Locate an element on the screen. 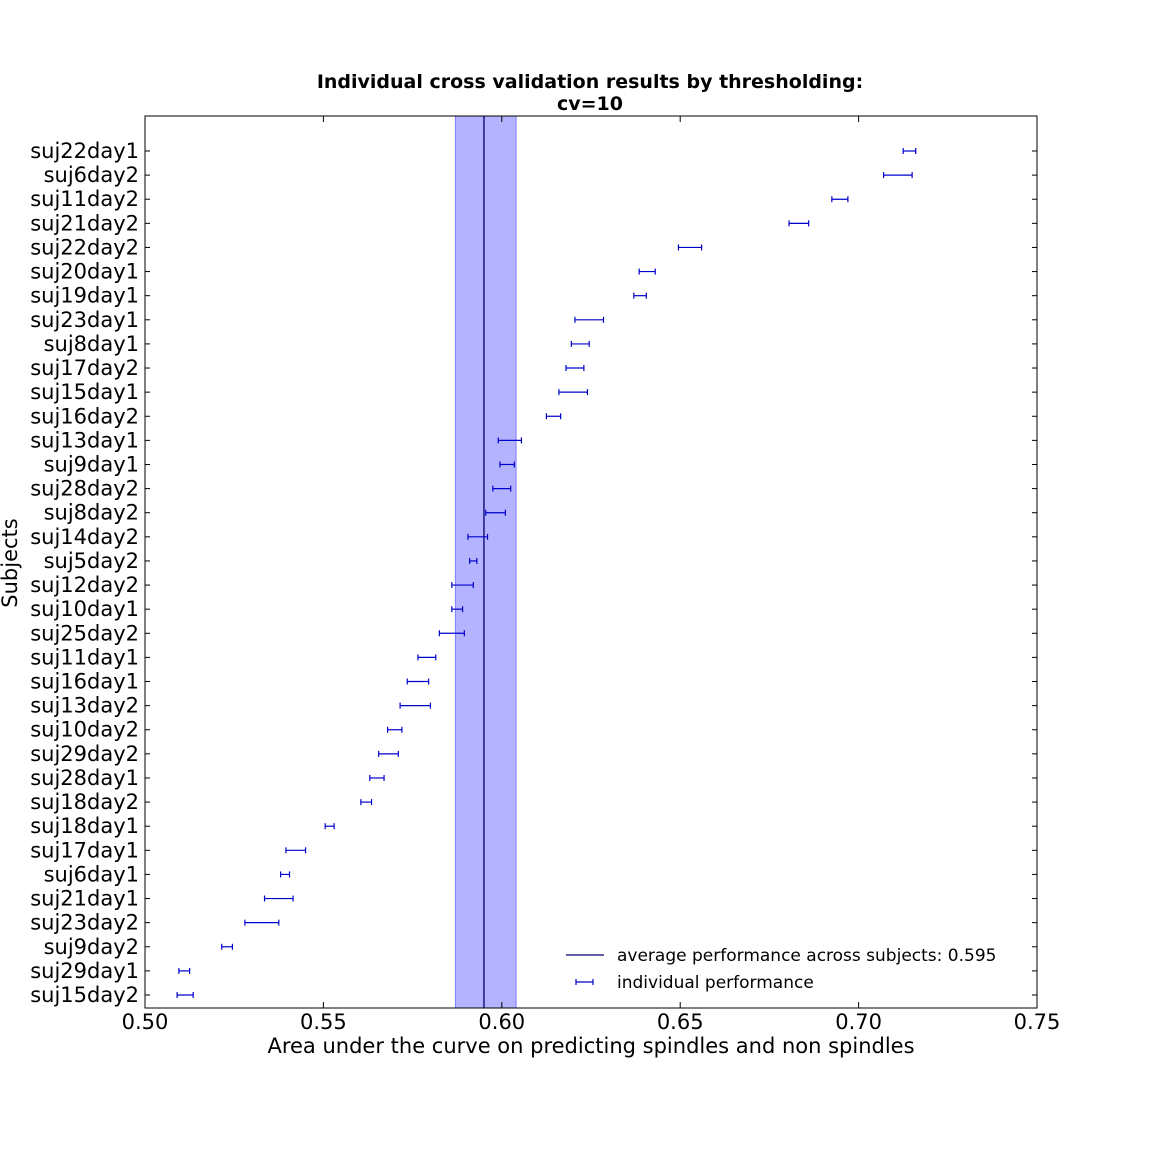 This screenshot has height=1152, width=1152. y-tick-label: suj11day1 is located at coordinates (84, 657).